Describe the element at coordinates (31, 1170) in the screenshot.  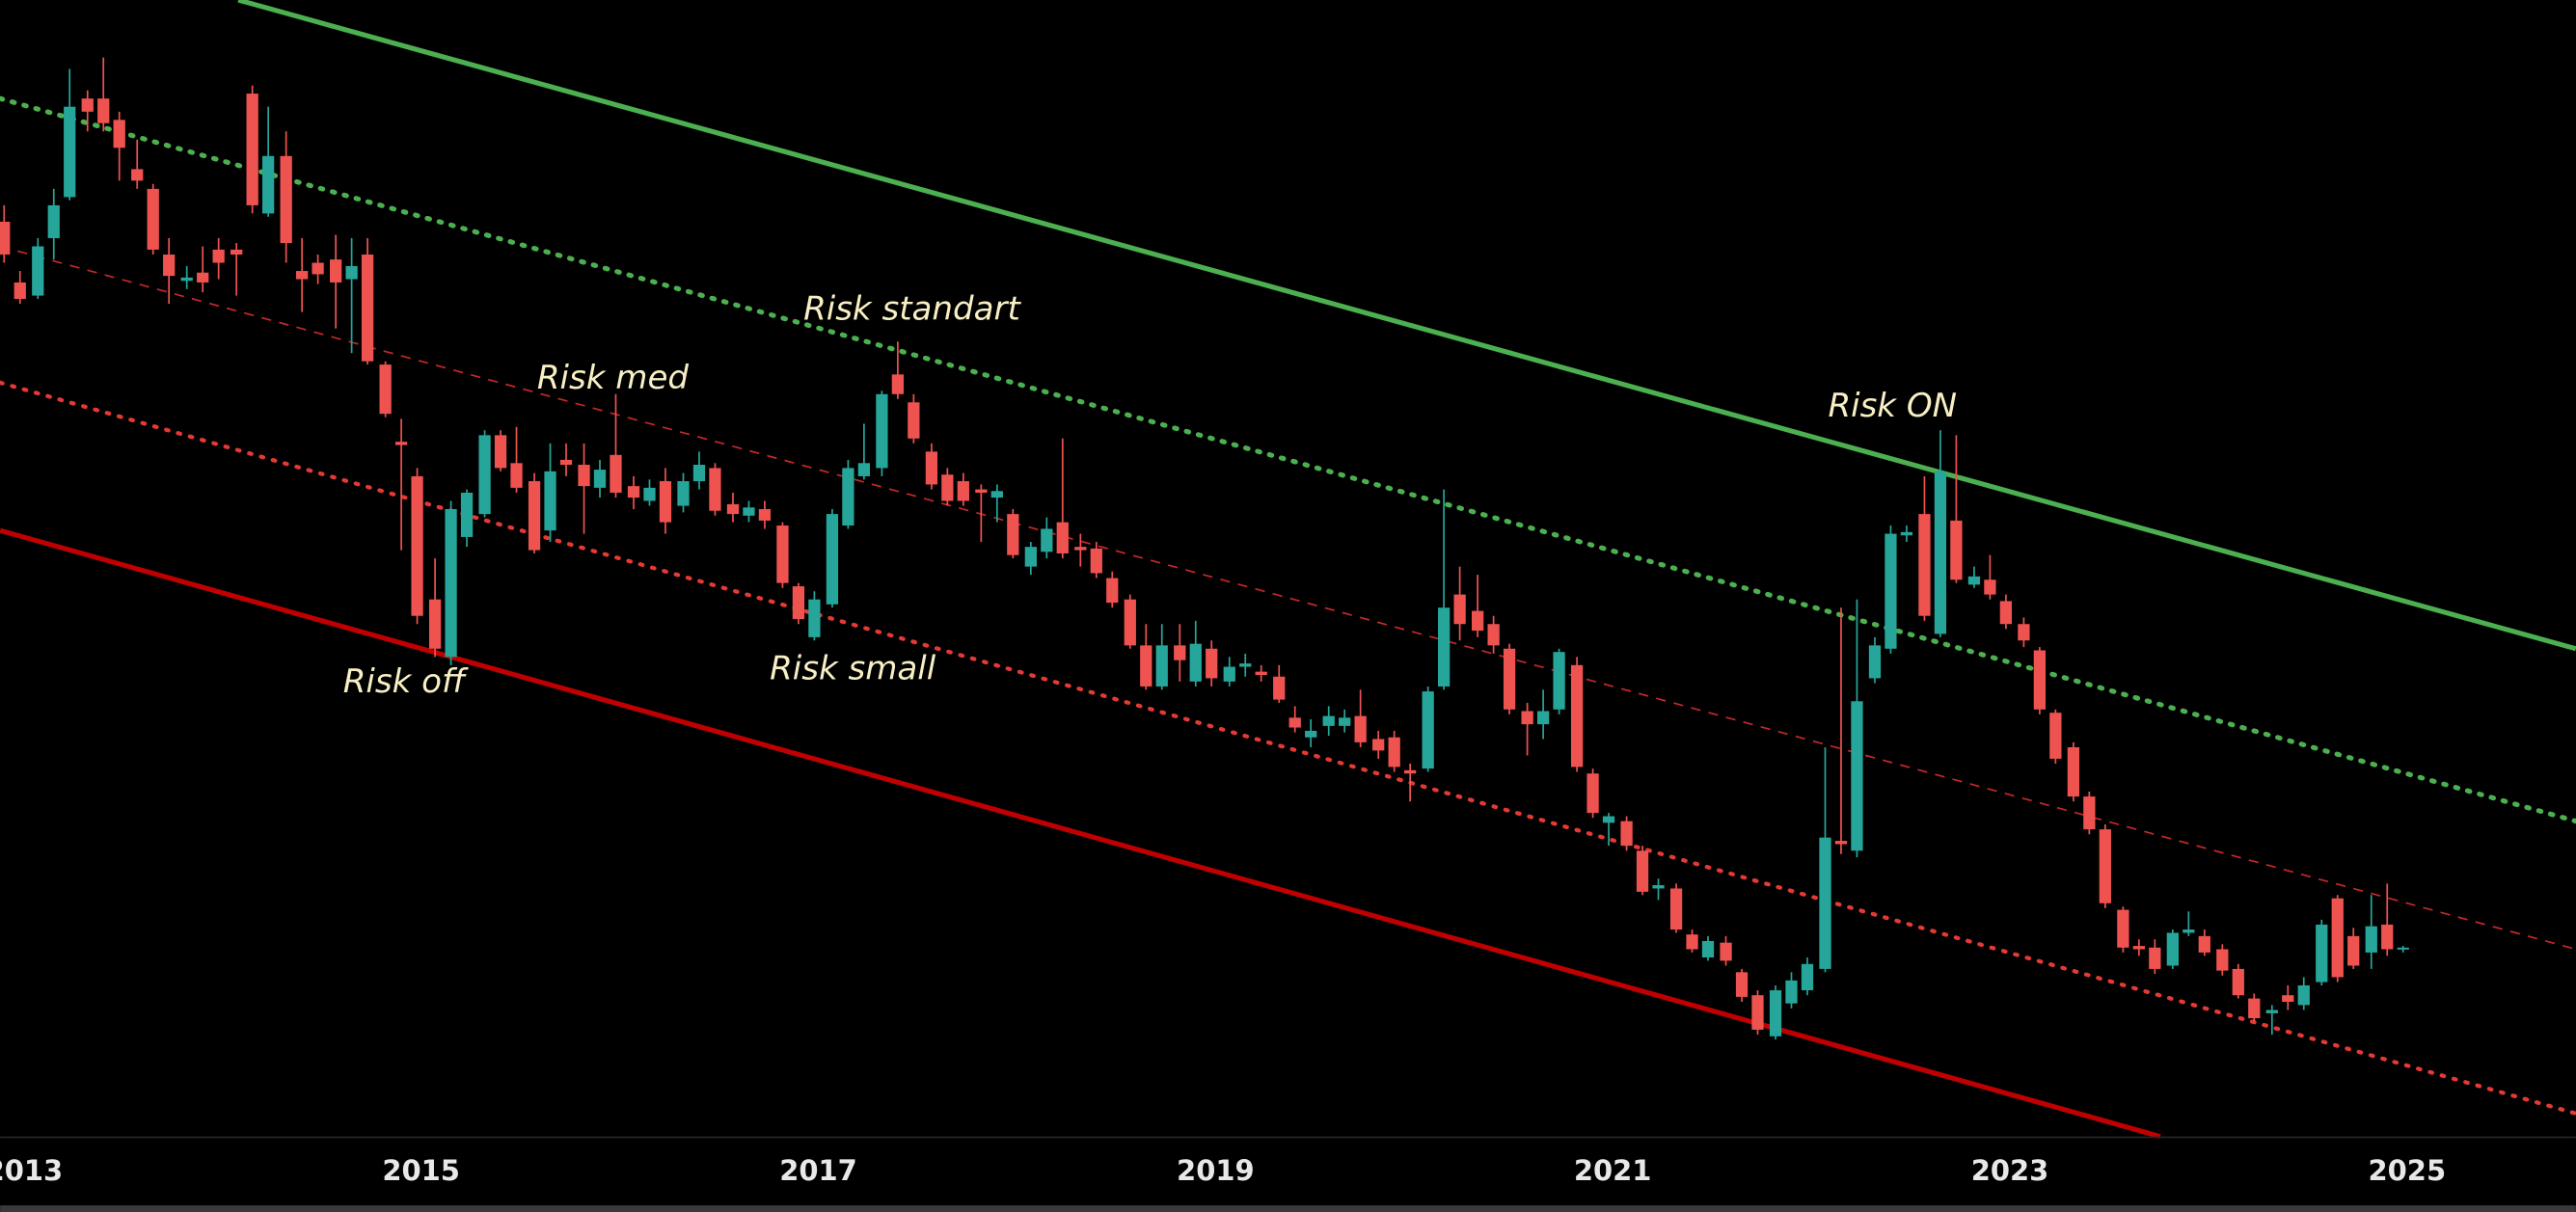
I see `x-tick-label: 2013` at that location.